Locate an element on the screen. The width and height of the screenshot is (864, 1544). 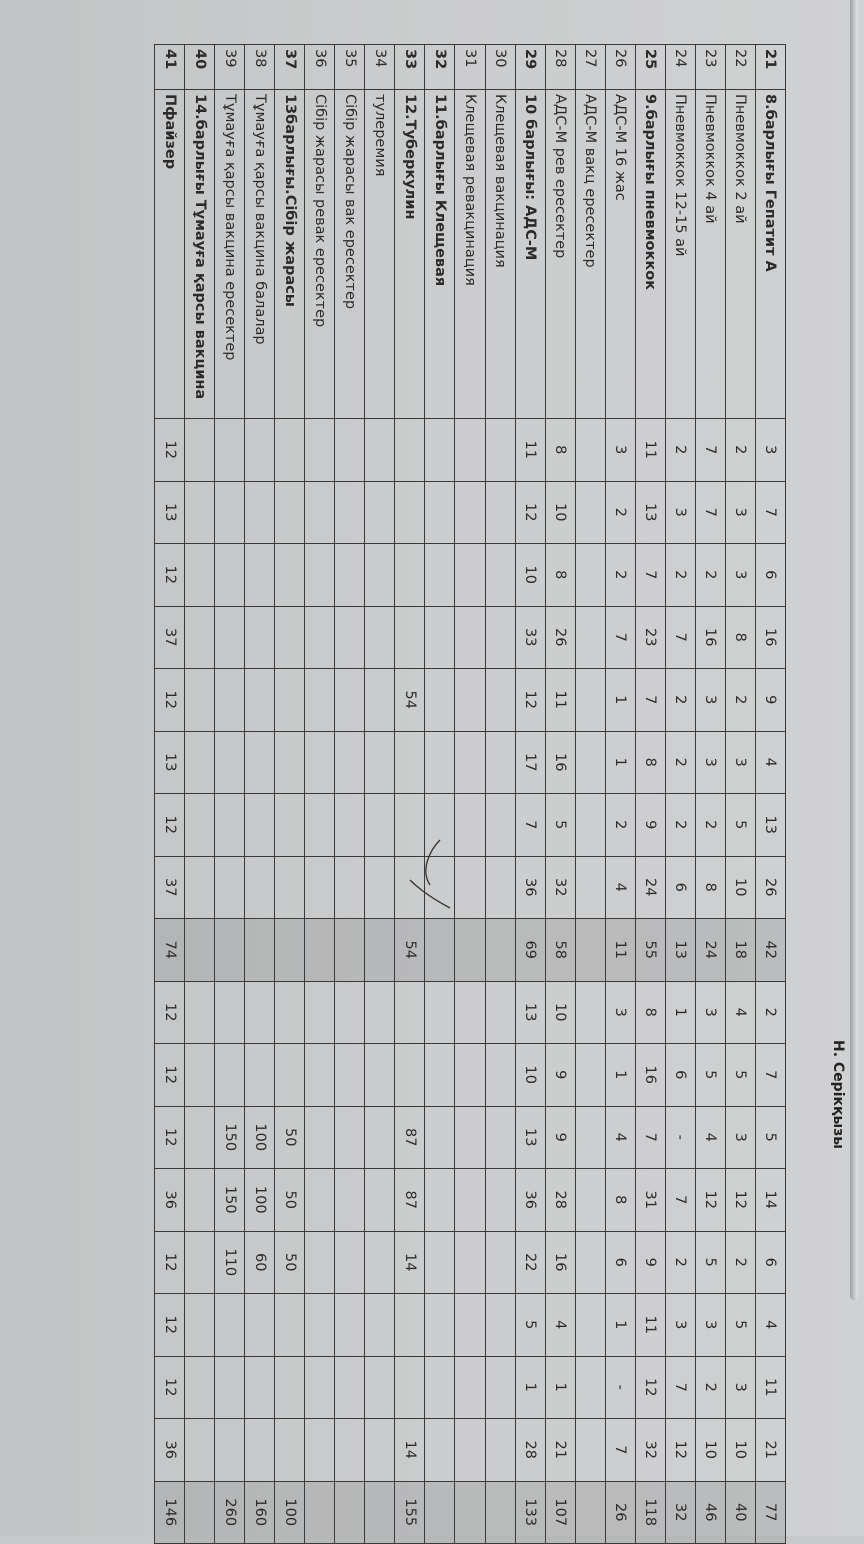
value-cell: 24 is located at coordinates (650, 887).